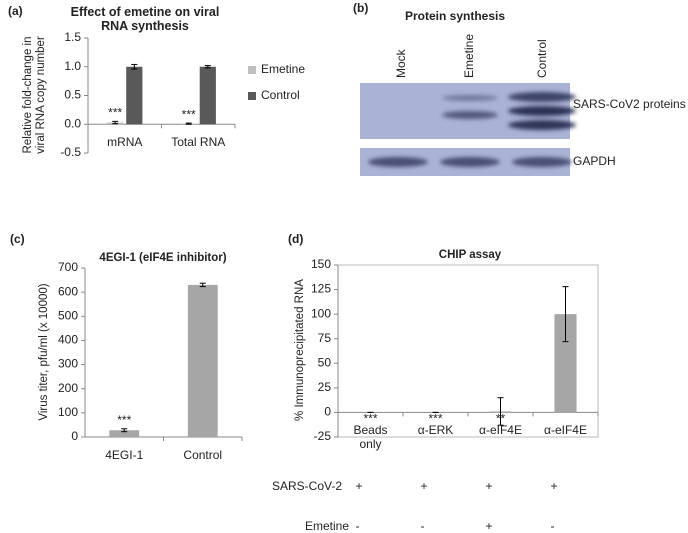 The height and width of the screenshot is (533, 688). I want to click on y-tick-label: -25, so click(323, 436).